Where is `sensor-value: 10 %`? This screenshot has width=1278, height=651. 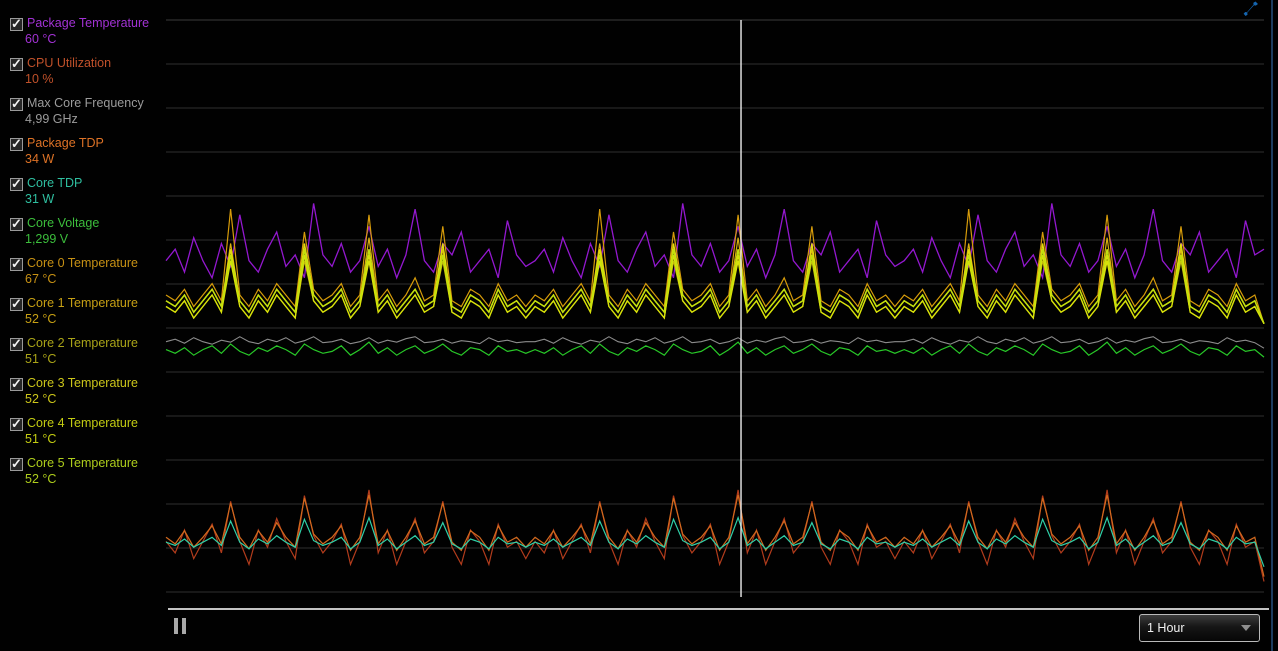 sensor-value: 10 % is located at coordinates (39, 79).